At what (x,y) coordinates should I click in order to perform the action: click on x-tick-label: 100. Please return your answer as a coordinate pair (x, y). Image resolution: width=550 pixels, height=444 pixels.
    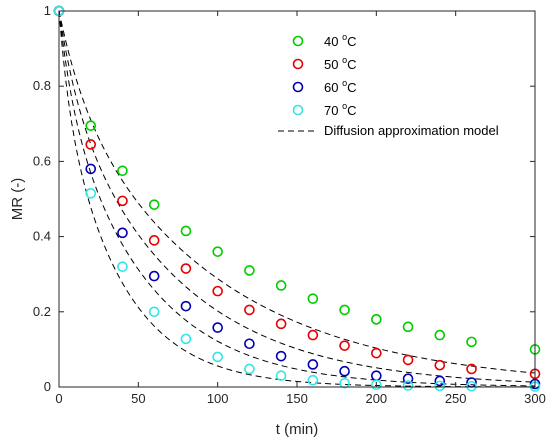
    Looking at the image, I should click on (218, 398).